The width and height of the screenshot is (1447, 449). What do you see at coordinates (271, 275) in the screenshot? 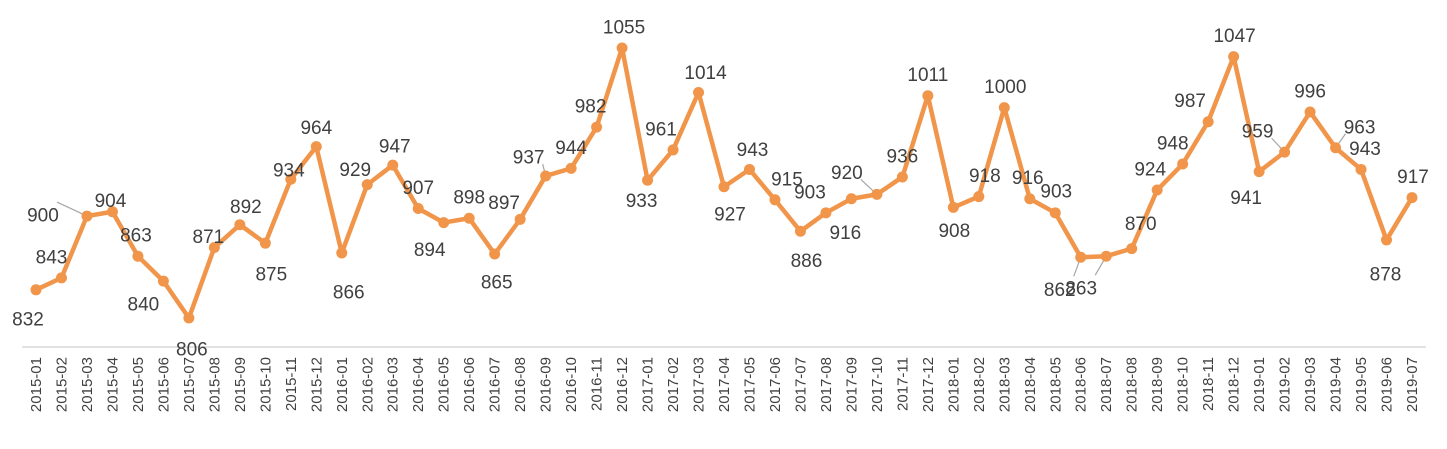
I see `data-label: 875` at bounding box center [271, 275].